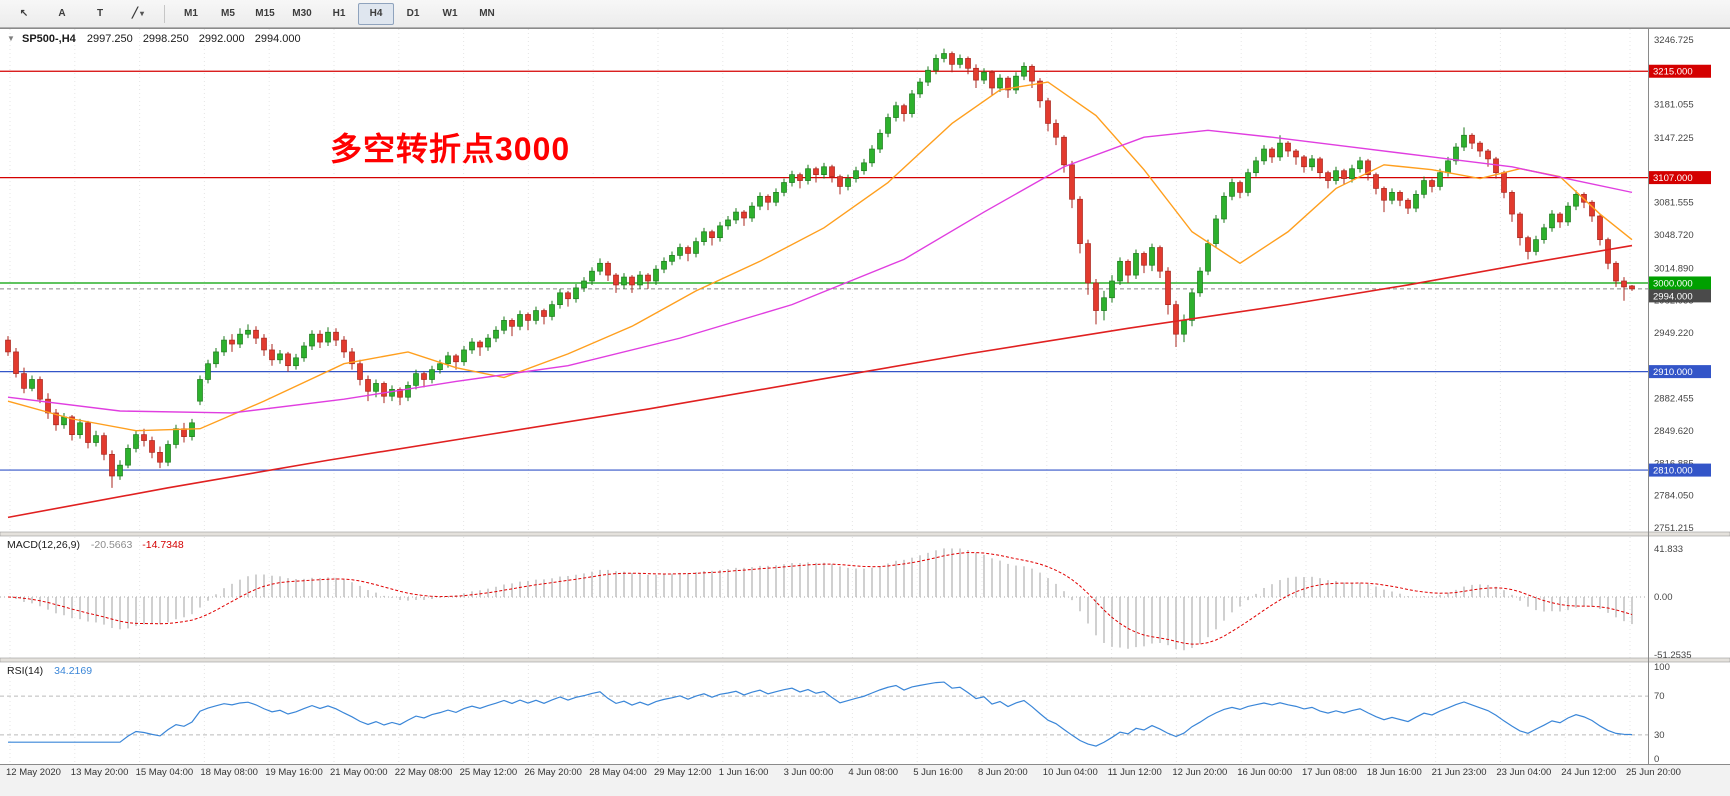  I want to click on time-axis-label: 25 May 12:00, so click(489, 772).